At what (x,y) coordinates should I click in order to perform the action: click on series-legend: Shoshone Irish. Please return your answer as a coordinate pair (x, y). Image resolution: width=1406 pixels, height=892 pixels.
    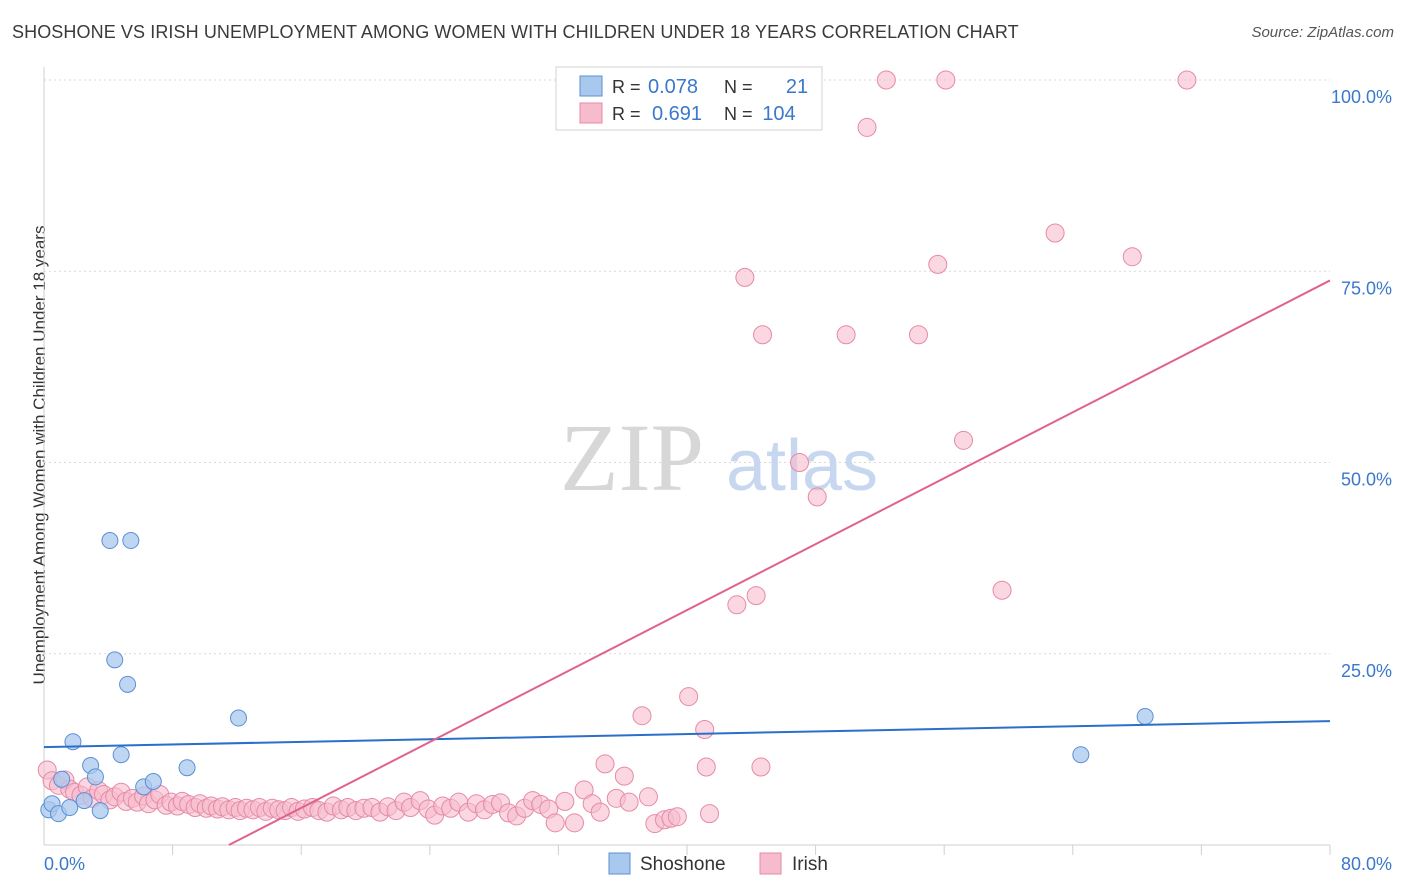
    Looking at the image, I should click on (718, 863).